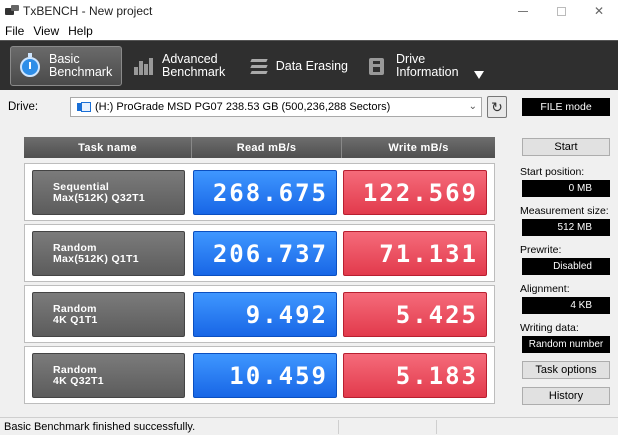 Image resolution: width=618 pixels, height=435 pixels. Describe the element at coordinates (566, 147) in the screenshot. I see `start-button: Start` at that location.